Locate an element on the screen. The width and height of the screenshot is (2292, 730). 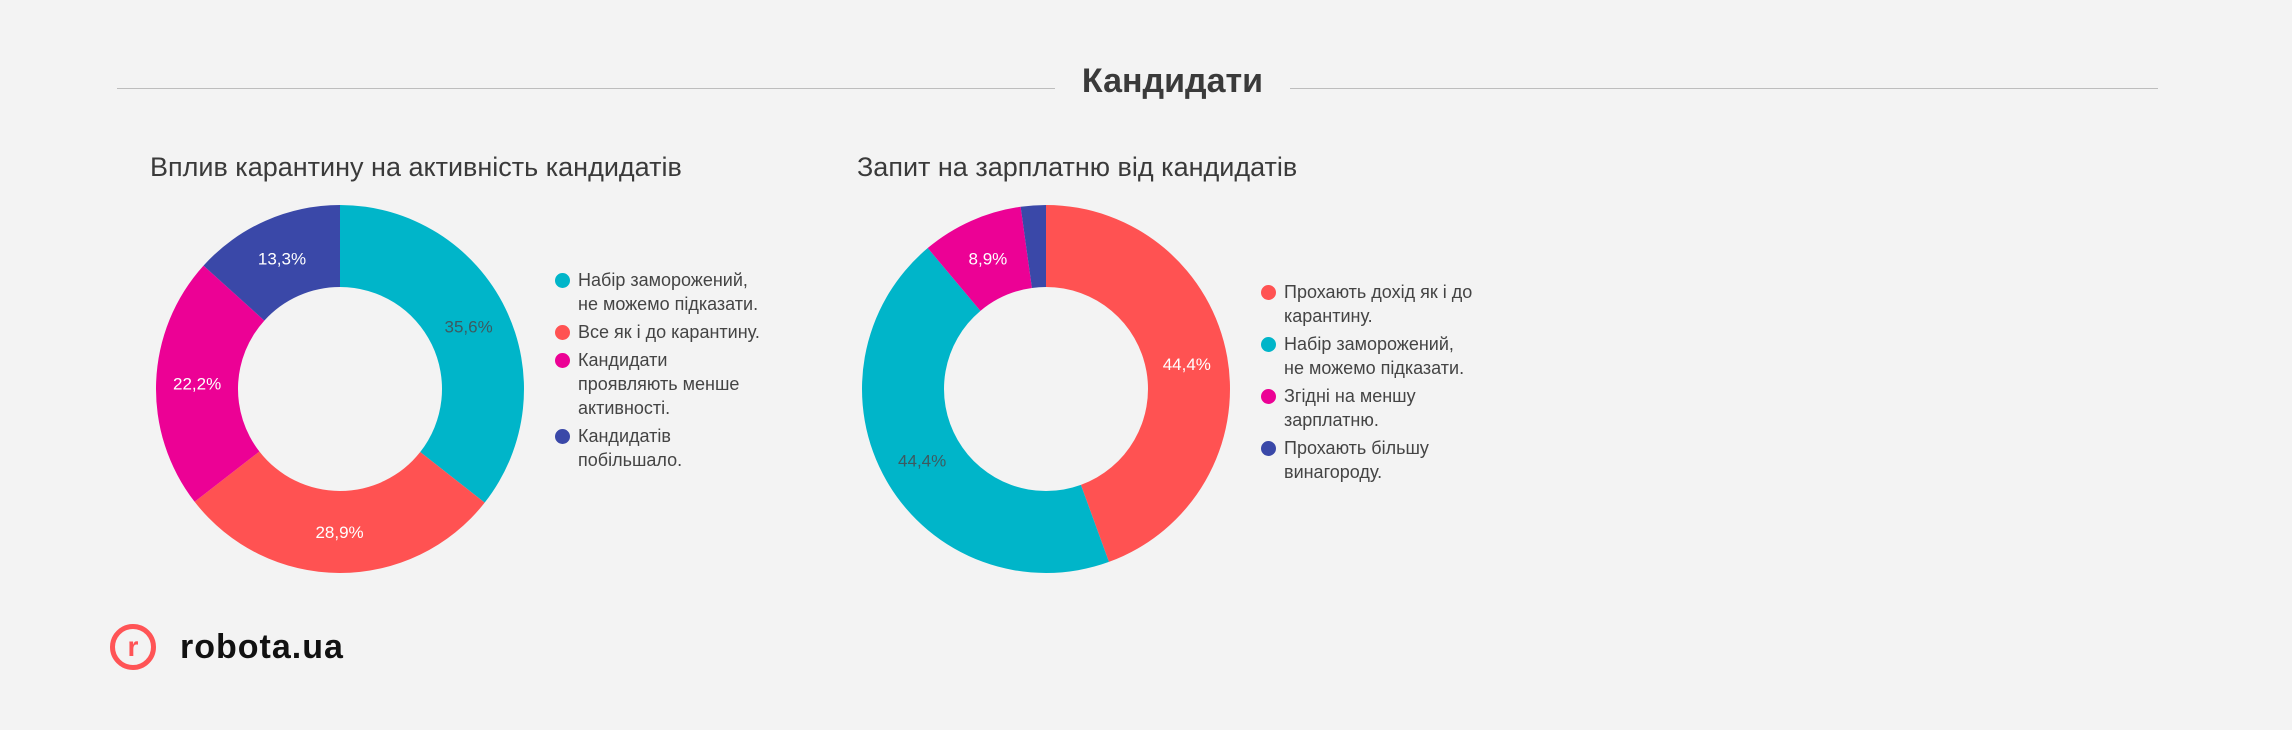
header-divider-left is located at coordinates (586, 88).